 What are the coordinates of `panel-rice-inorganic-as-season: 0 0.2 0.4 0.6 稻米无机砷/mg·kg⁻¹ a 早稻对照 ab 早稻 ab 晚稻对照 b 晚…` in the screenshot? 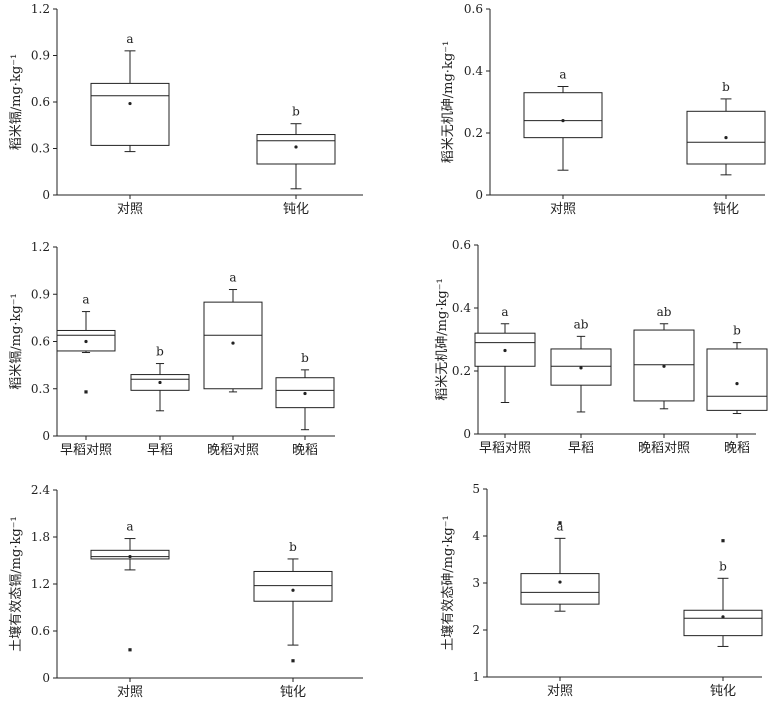 It's located at (601, 347).